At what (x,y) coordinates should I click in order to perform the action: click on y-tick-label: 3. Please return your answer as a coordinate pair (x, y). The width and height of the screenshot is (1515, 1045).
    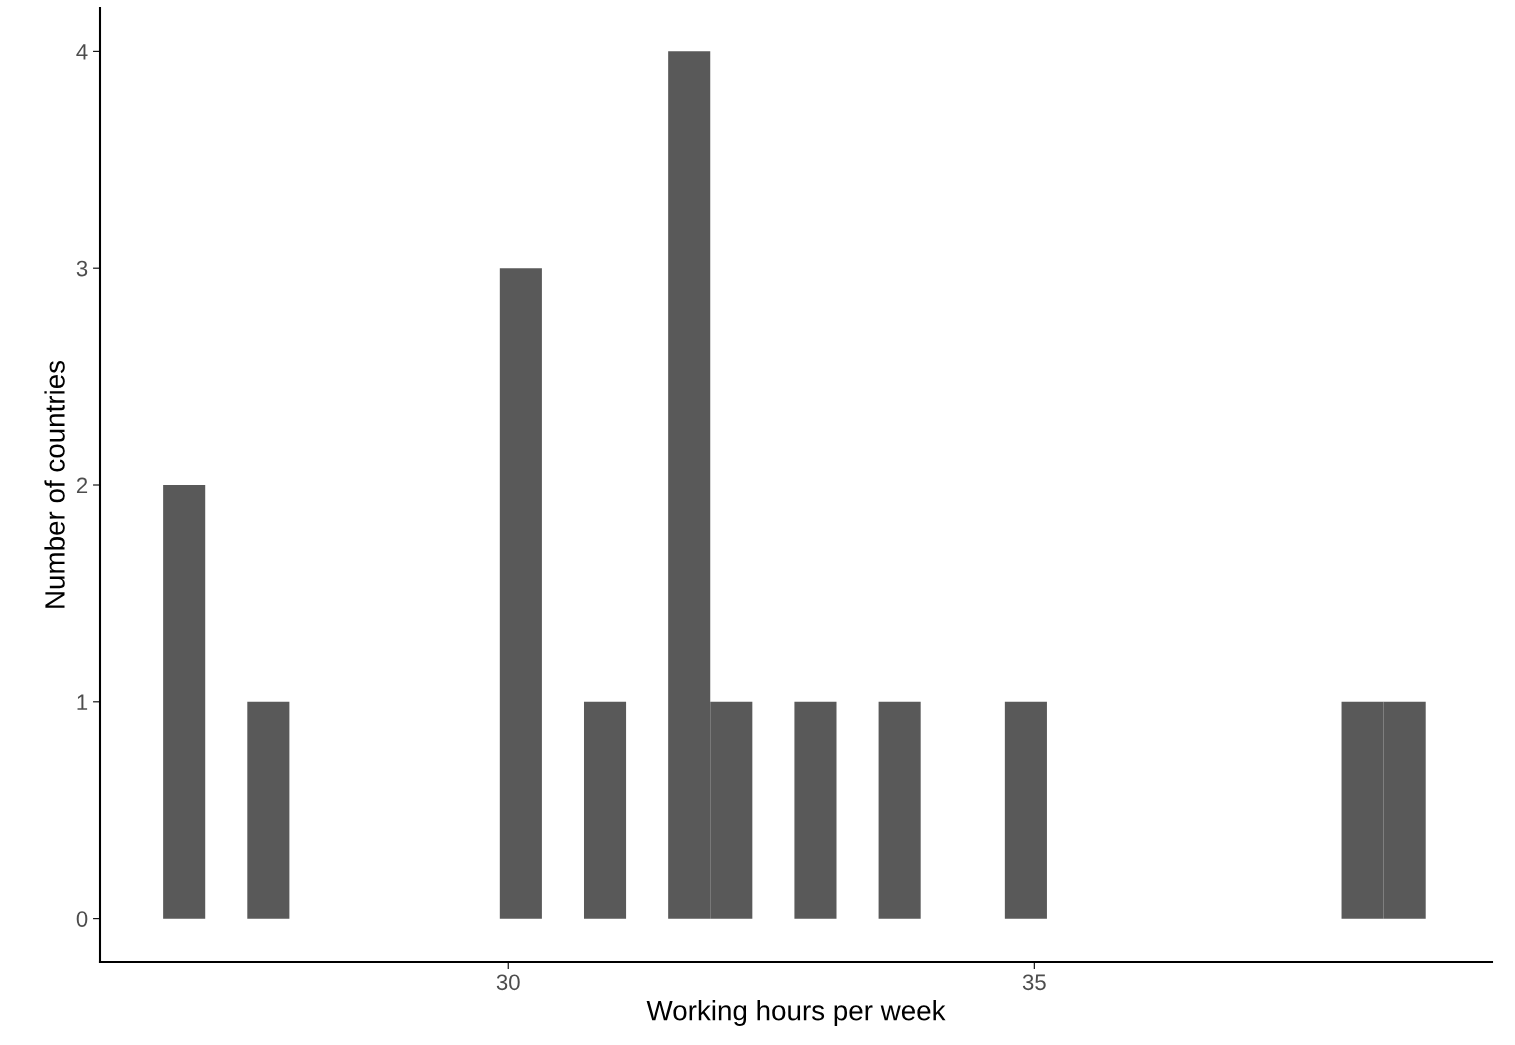
    Looking at the image, I should click on (82, 268).